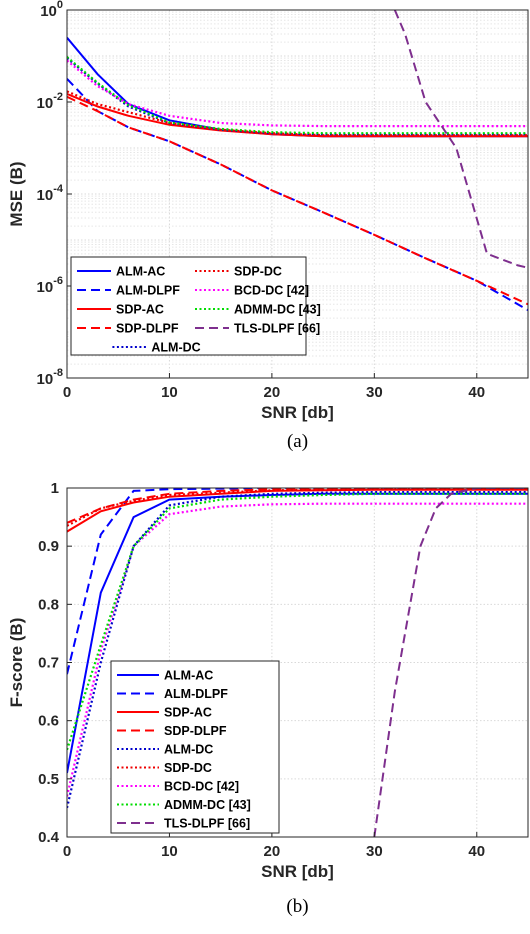 Image resolution: width=530 pixels, height=934 pixels. What do you see at coordinates (147, 329) in the screenshot?
I see `a-legend-label: SDP-DLPF` at bounding box center [147, 329].